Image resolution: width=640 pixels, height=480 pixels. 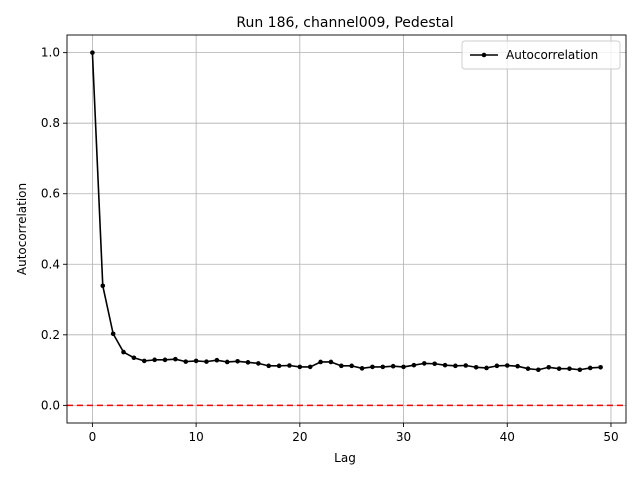 What do you see at coordinates (50, 123) in the screenshot?
I see `y-tick-label: 0.8` at bounding box center [50, 123].